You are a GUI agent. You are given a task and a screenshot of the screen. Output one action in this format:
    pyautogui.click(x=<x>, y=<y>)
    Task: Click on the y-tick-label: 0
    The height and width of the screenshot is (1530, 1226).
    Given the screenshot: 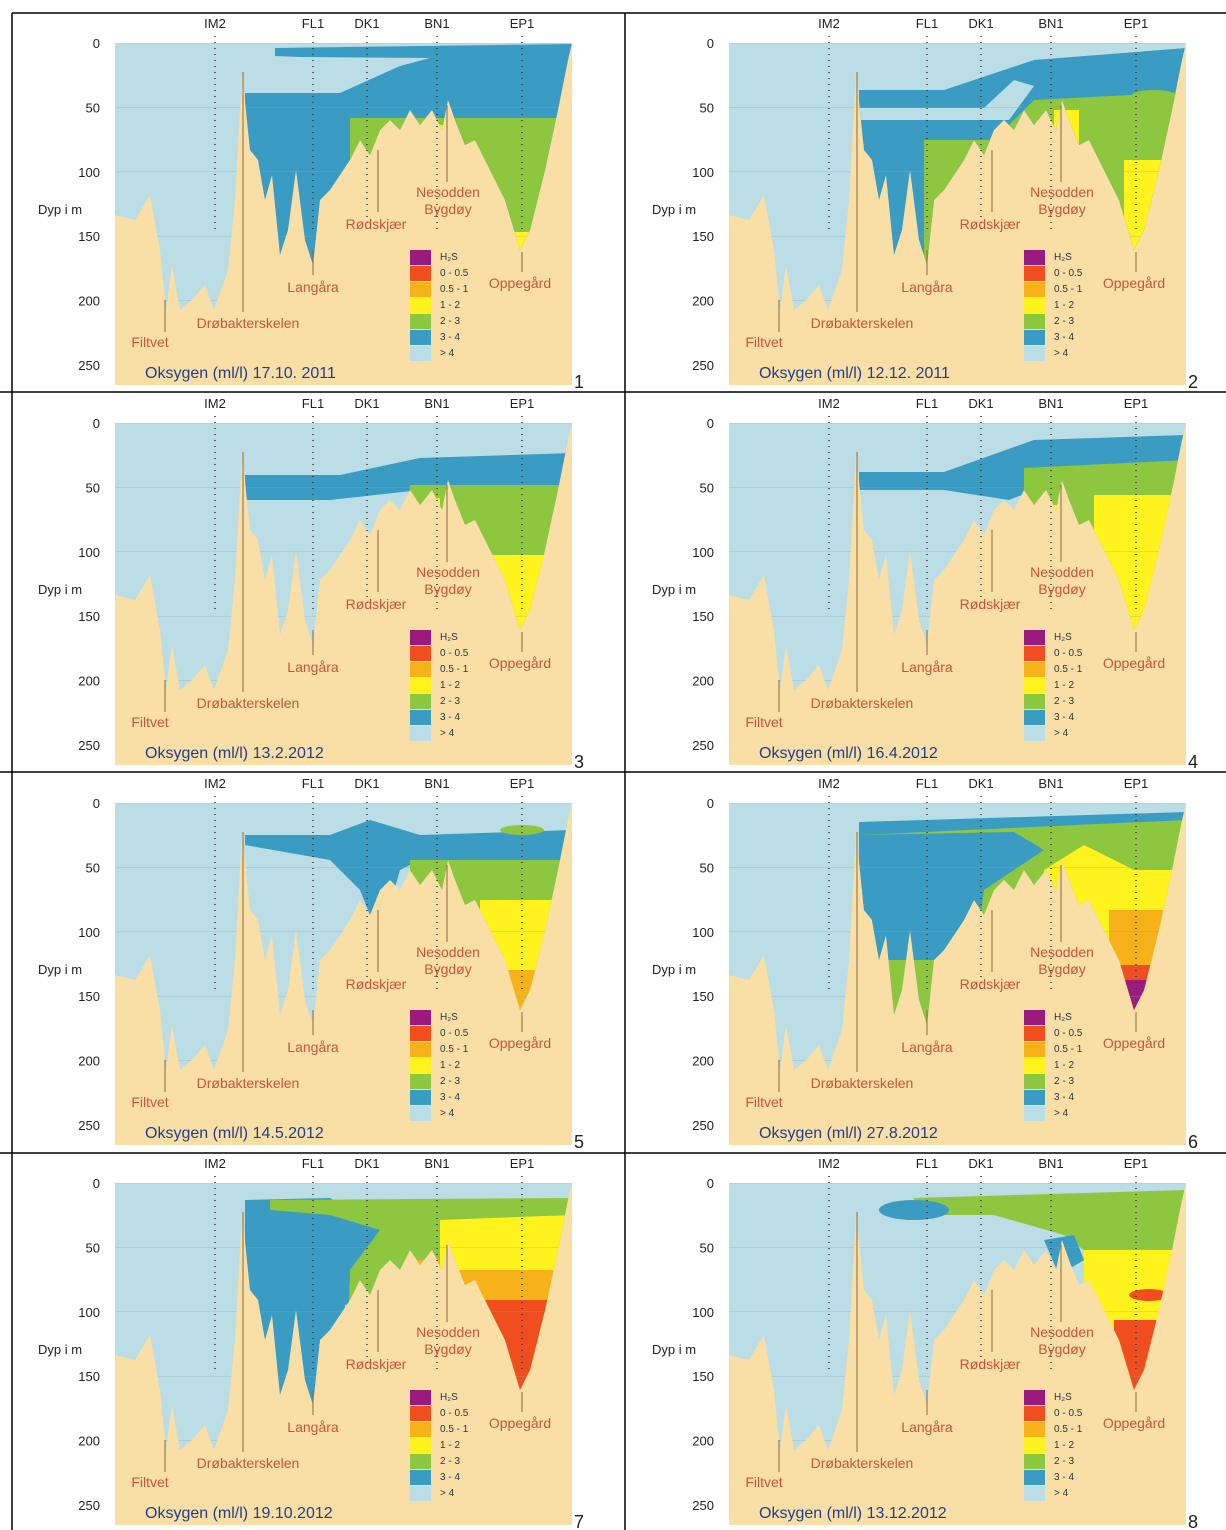 What is the action you would take?
    pyautogui.click(x=96, y=43)
    